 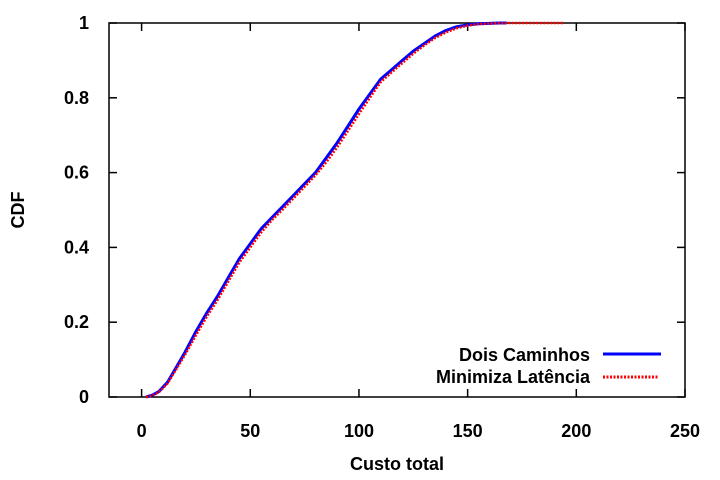 What do you see at coordinates (468, 431) in the screenshot?
I see `x-tick-label: 150` at bounding box center [468, 431].